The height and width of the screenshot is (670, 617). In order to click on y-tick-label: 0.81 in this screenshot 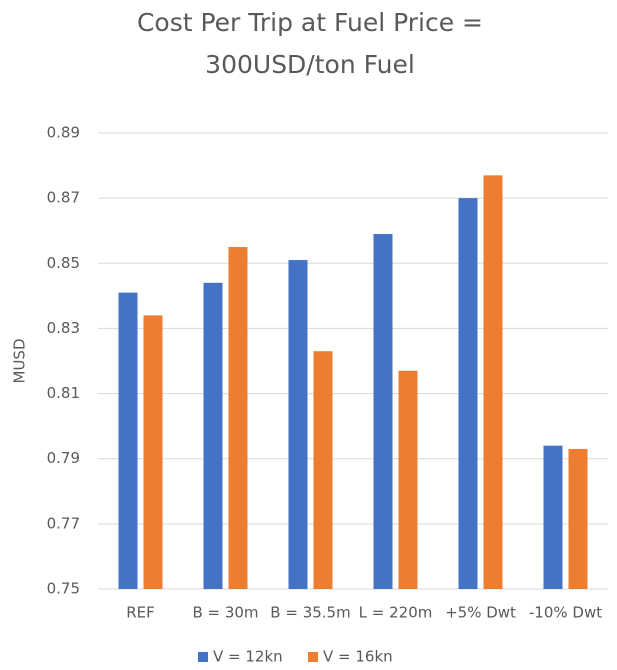, I will do `click(63, 393)`.